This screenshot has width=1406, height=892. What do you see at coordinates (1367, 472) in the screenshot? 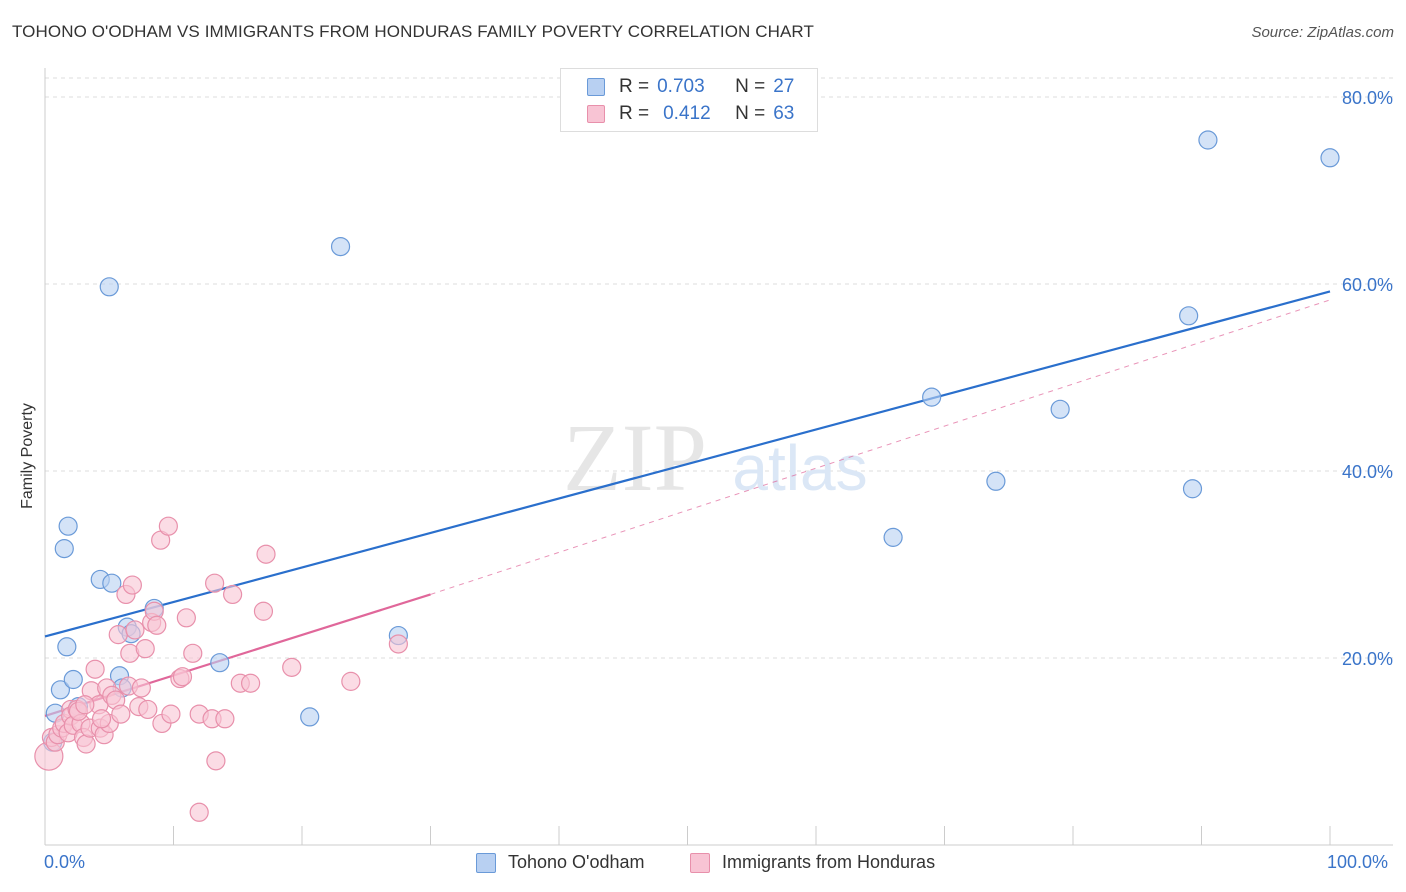
I see `y-tick-label: 40.0%` at bounding box center [1367, 472].